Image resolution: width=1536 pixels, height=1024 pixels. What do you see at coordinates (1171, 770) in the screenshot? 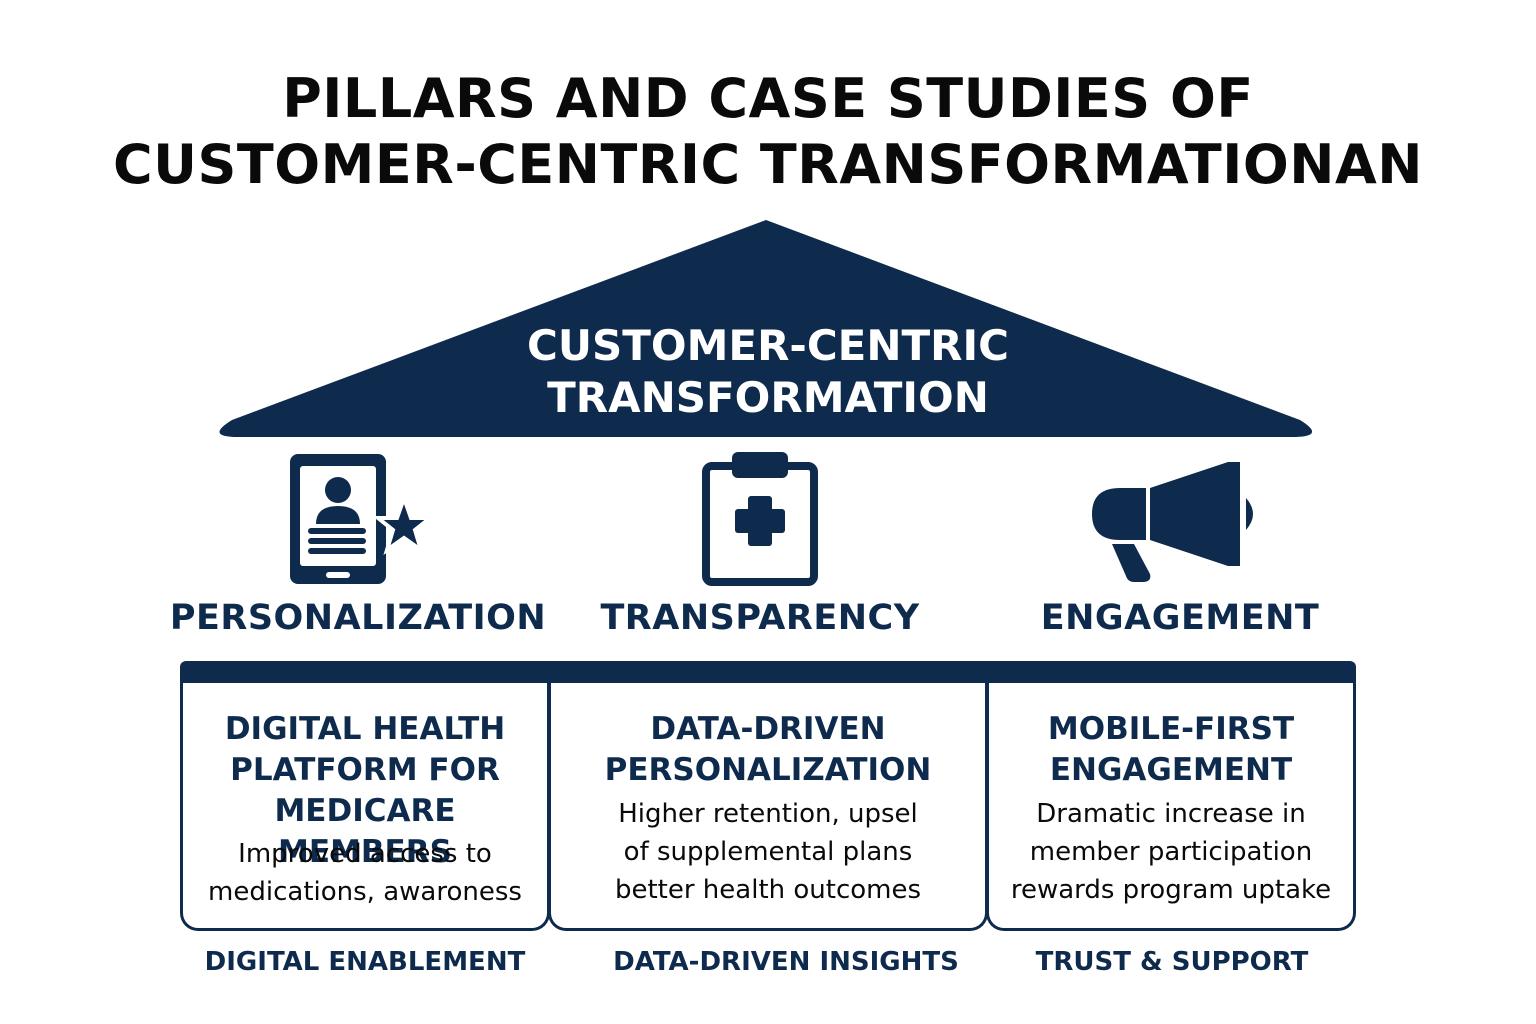
I see `case-study-title-line: ENGAGEMENT` at bounding box center [1171, 770].